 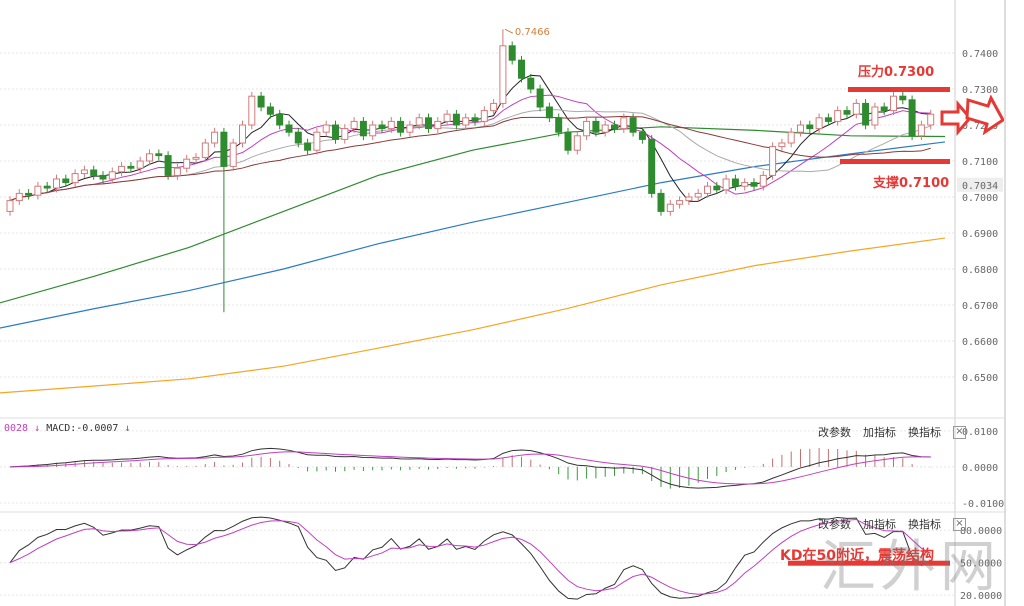 What do you see at coordinates (980, 234) in the screenshot?
I see `price-tick-label: 0.6900` at bounding box center [980, 234].